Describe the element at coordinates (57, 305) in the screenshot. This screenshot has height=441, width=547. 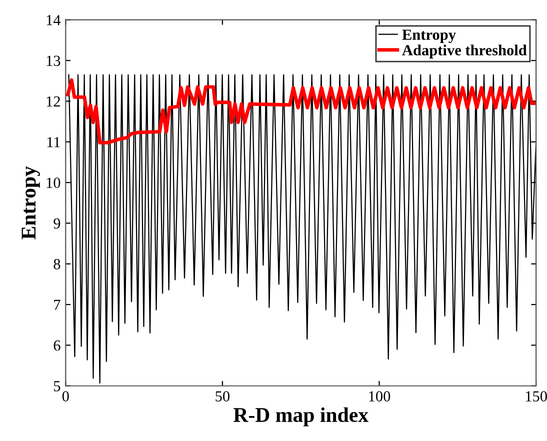
I see `y-tick-label: 7` at that location.